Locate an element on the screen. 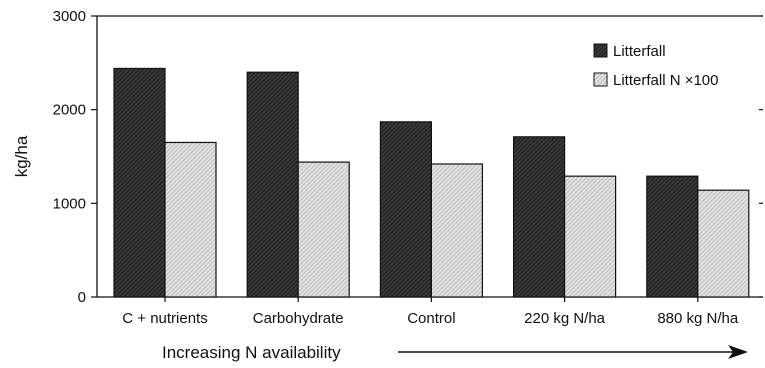 This screenshot has width=765, height=368. x-tick-label: Control is located at coordinates (431, 318).